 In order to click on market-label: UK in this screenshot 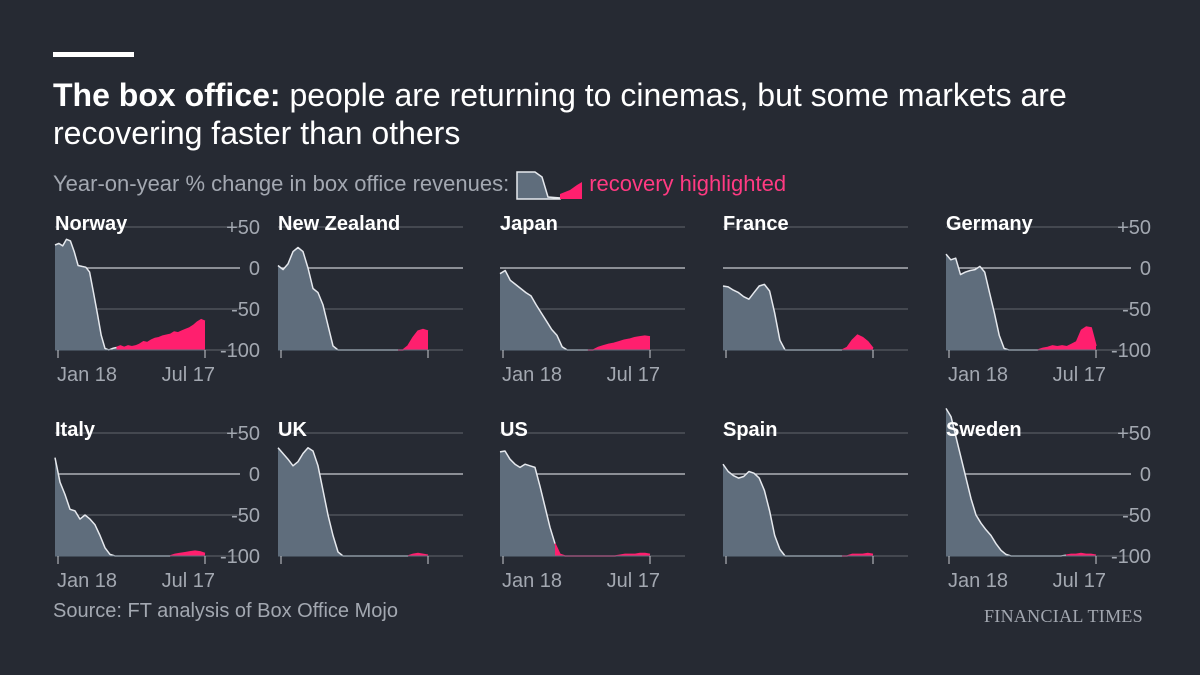, I will do `click(292, 430)`.